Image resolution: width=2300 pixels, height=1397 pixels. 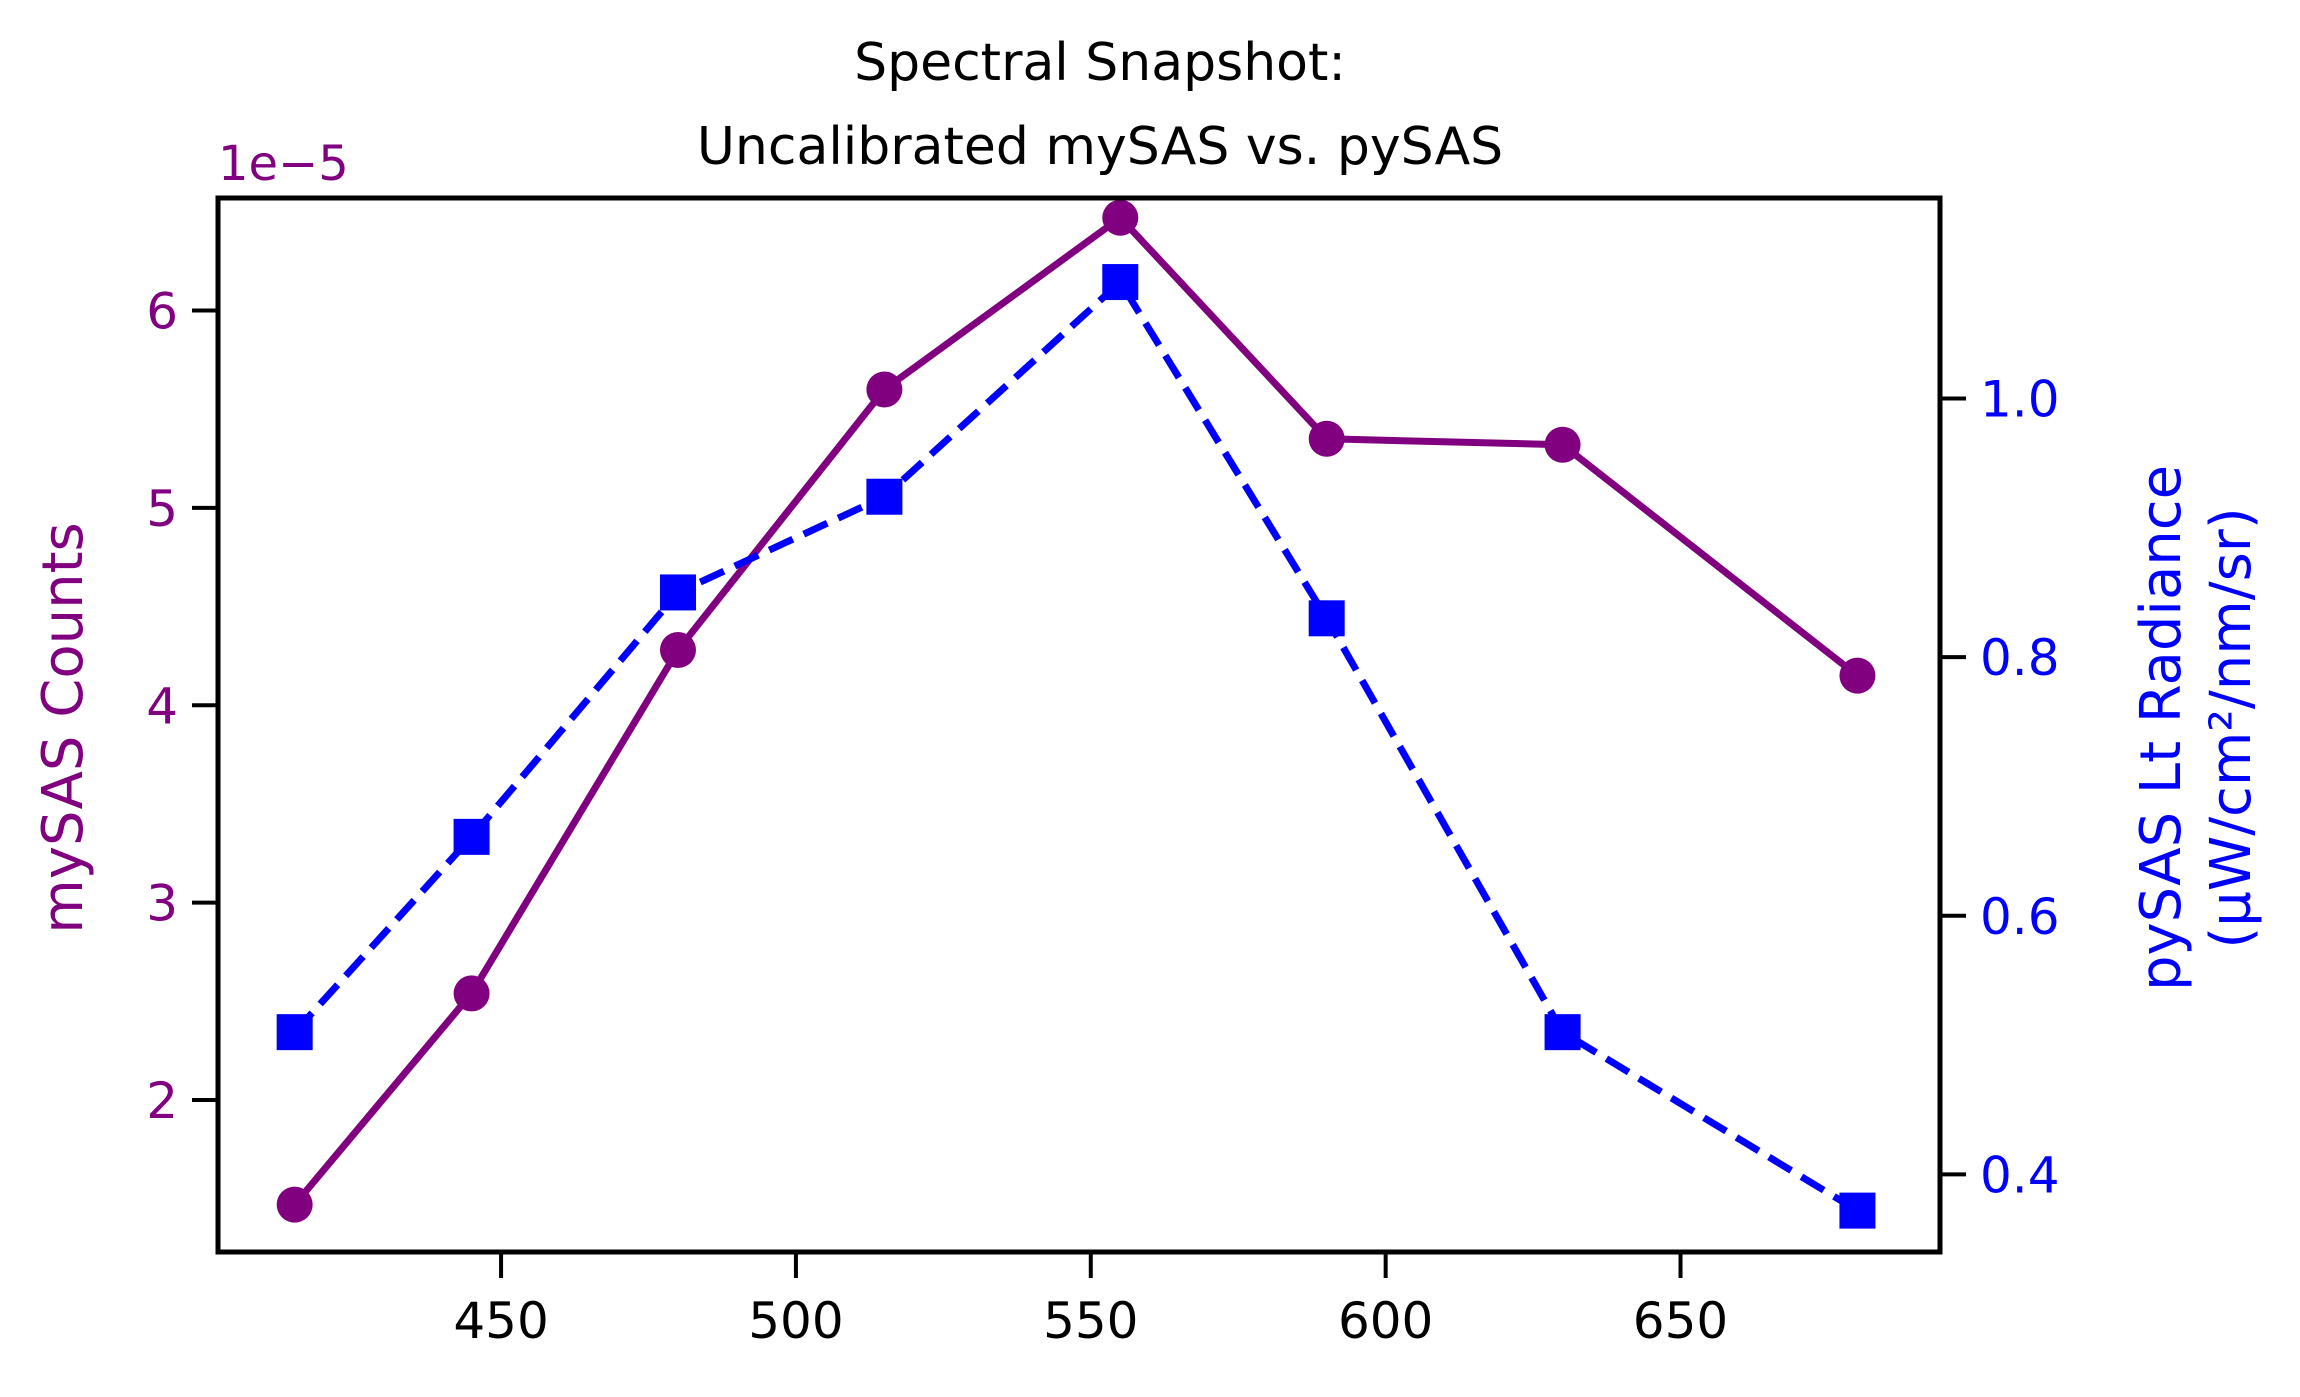 What do you see at coordinates (795, 1321) in the screenshot?
I see `x-tick-label: 500` at bounding box center [795, 1321].